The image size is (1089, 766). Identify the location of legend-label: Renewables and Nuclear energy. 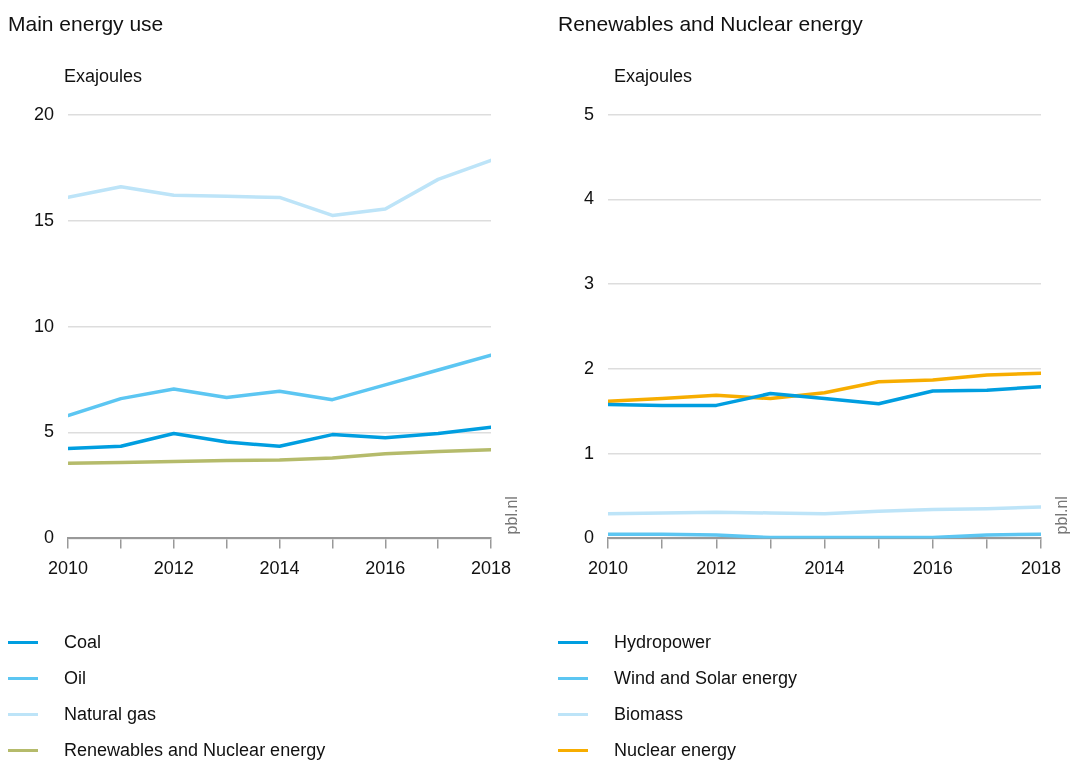
(195, 750).